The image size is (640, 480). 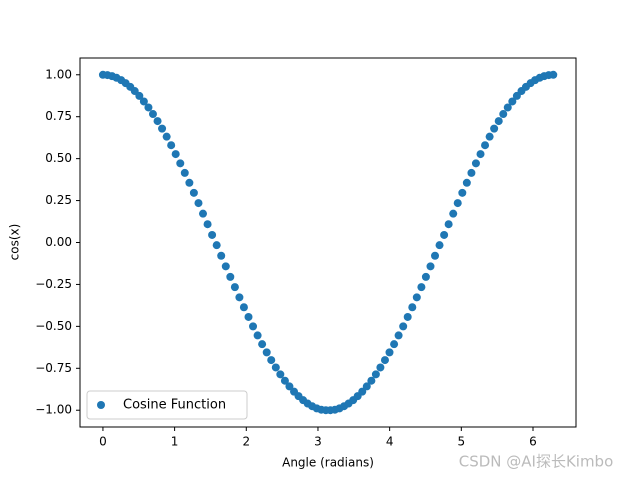 What do you see at coordinates (461, 442) in the screenshot?
I see `x-tick-label: 5` at bounding box center [461, 442].